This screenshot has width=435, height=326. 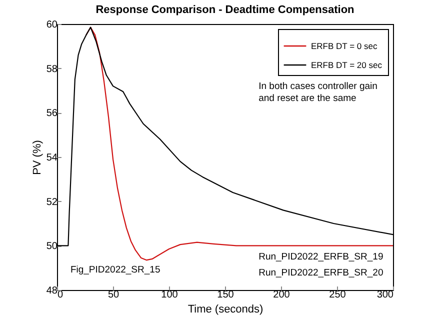 I want to click on y-tick-label: 58, so click(x=52, y=69).